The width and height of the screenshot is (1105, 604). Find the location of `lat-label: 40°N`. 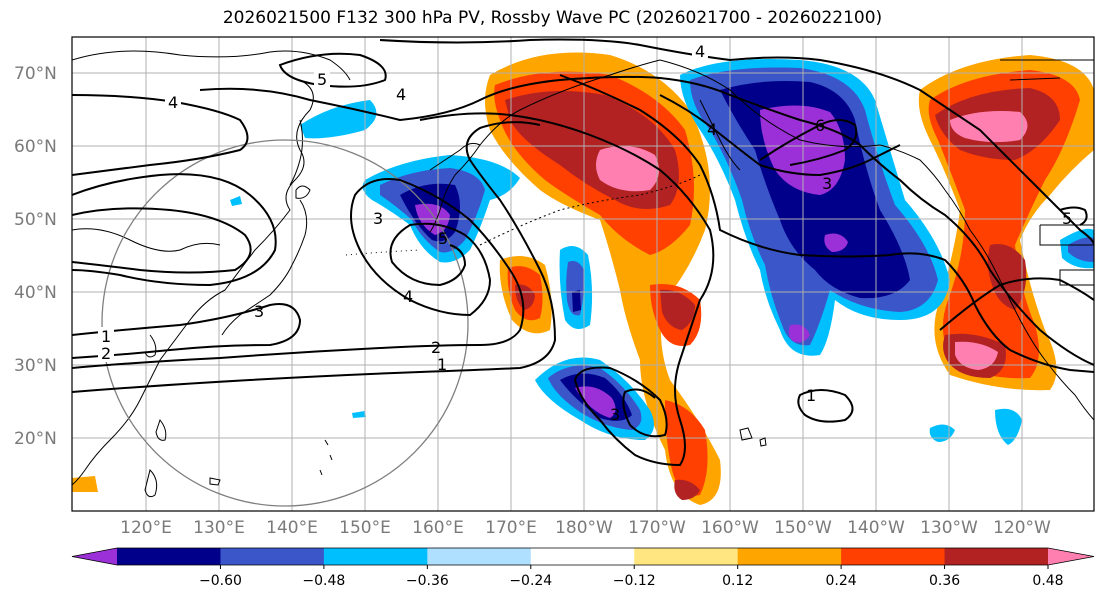

lat-label: 40°N is located at coordinates (35, 293).